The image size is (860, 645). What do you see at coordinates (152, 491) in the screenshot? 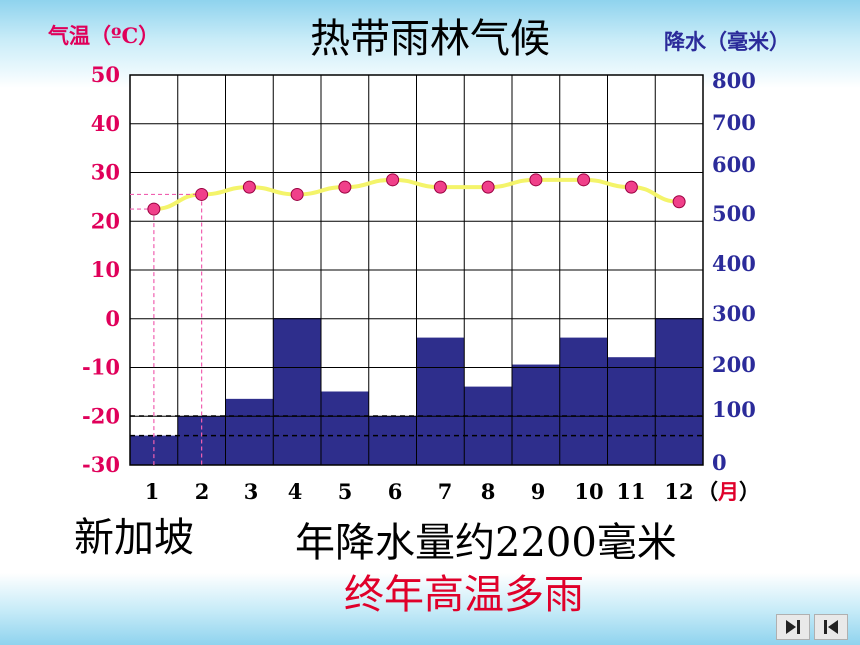
I see `month-label: 1` at bounding box center [152, 491].